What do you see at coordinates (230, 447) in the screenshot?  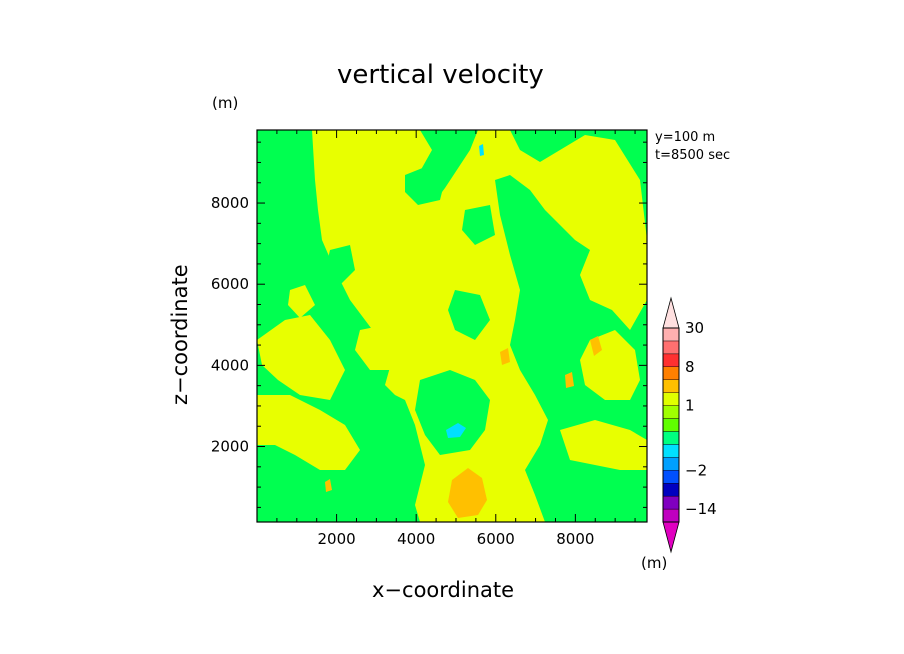 I see `y-tick-label: 2000` at bounding box center [230, 447].